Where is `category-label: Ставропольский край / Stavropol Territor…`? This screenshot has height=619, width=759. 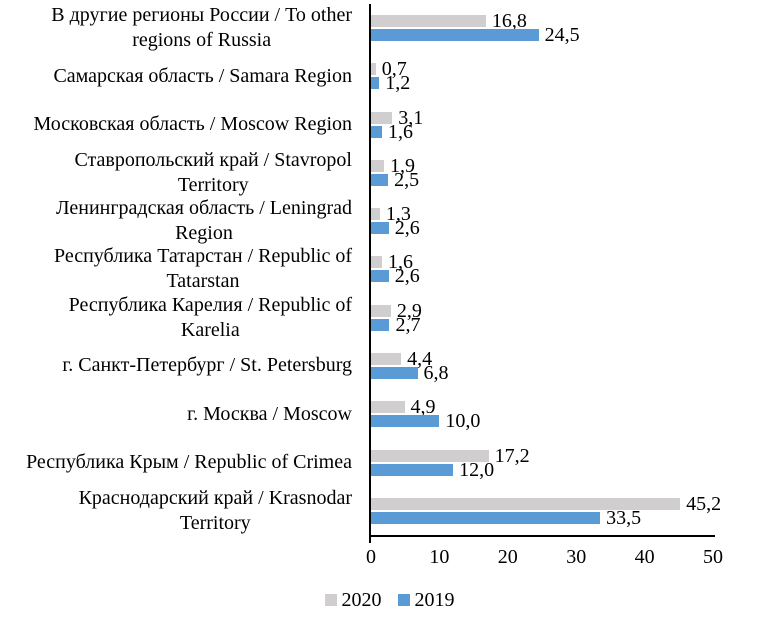 category-label: Ставропольский край / Stavropol Territor… is located at coordinates (213, 172).